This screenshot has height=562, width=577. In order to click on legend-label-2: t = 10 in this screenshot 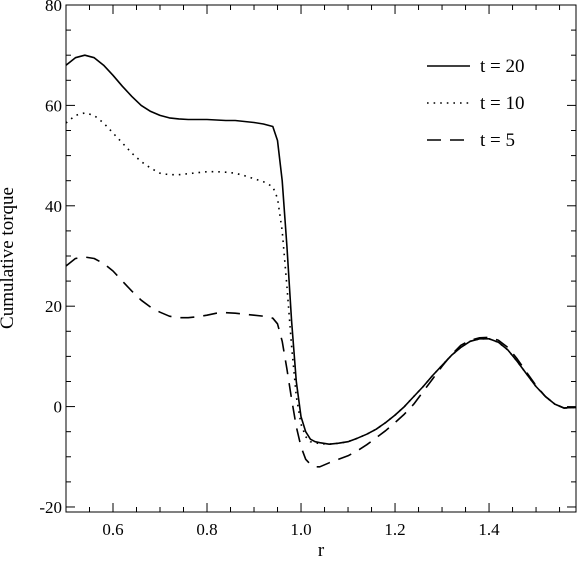, I will do `click(502, 103)`.